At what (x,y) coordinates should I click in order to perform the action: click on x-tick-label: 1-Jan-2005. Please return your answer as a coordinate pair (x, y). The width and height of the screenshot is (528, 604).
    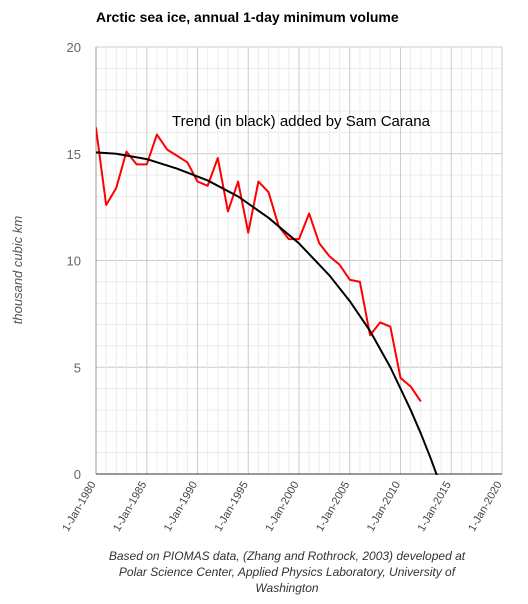
    Looking at the image, I should click on (333, 507).